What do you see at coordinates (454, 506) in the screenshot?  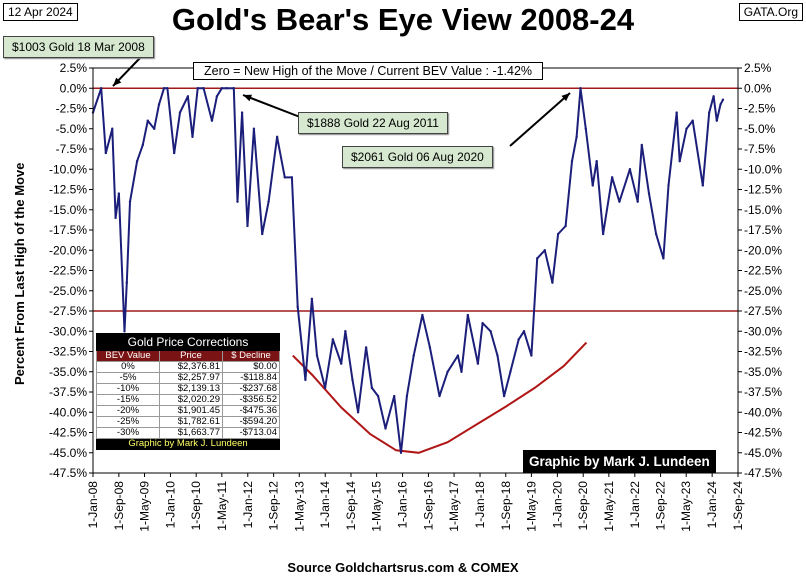 I see `x-tick-label: 1-May-17` at bounding box center [454, 506].